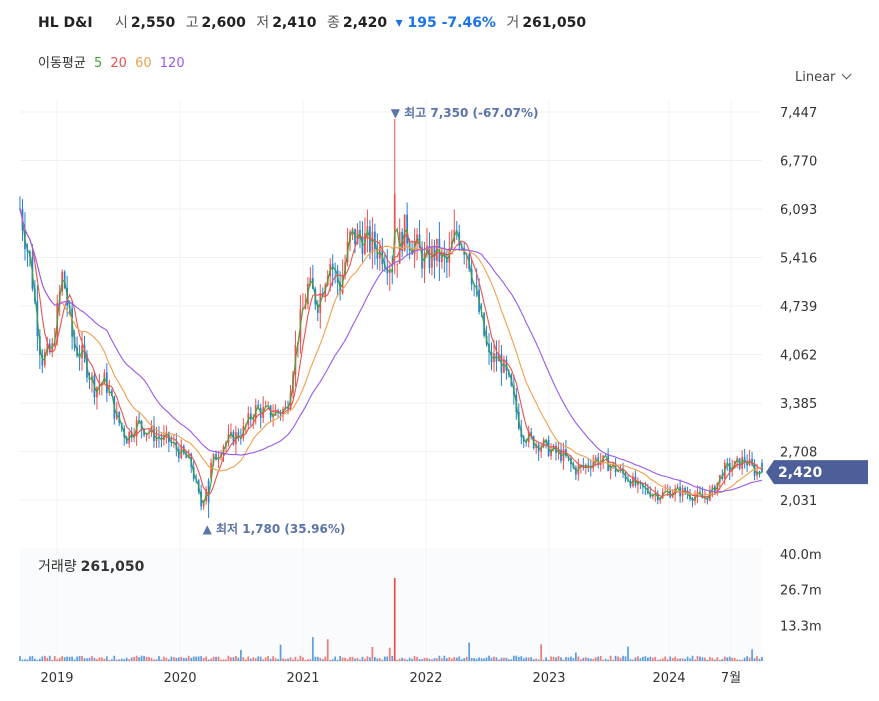 The image size is (879, 701). Describe the element at coordinates (172, 63) in the screenshot. I see `ma-120: 120` at that location.